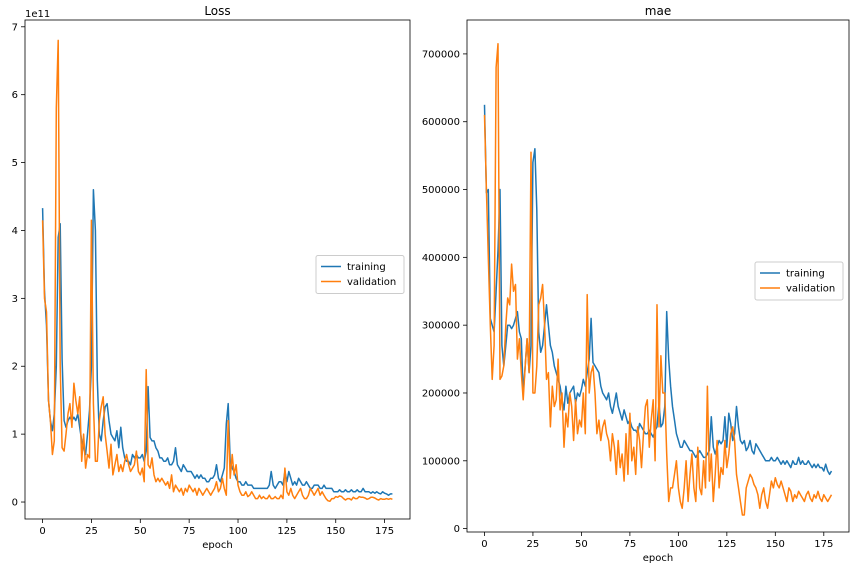 The width and height of the screenshot is (856, 572). I want to click on y-tick-label: 3, so click(15, 299).